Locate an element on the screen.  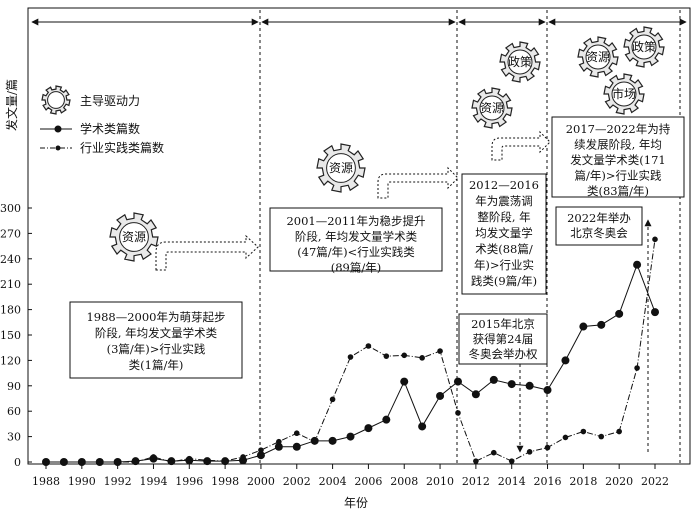
event-note-line: 冬奥会举办权 is located at coordinates (503, 354).